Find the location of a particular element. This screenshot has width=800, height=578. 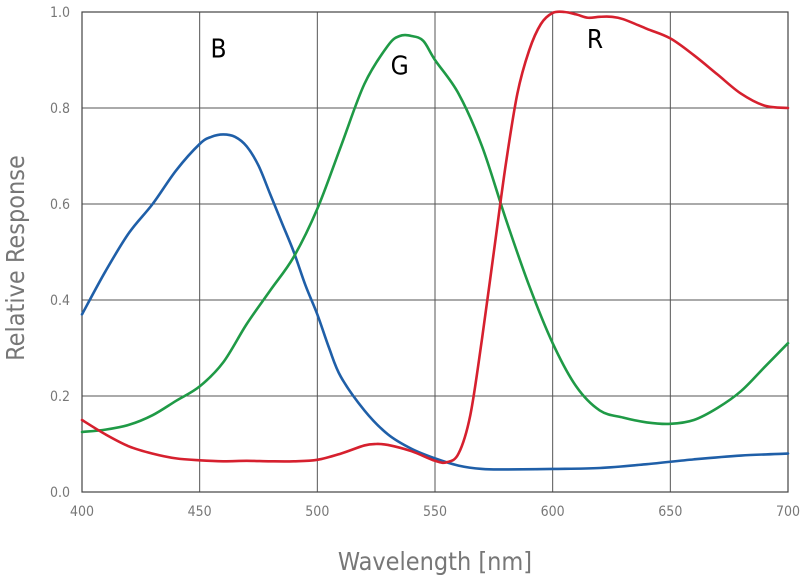

y-tick-label: 0.0 is located at coordinates (60, 493).